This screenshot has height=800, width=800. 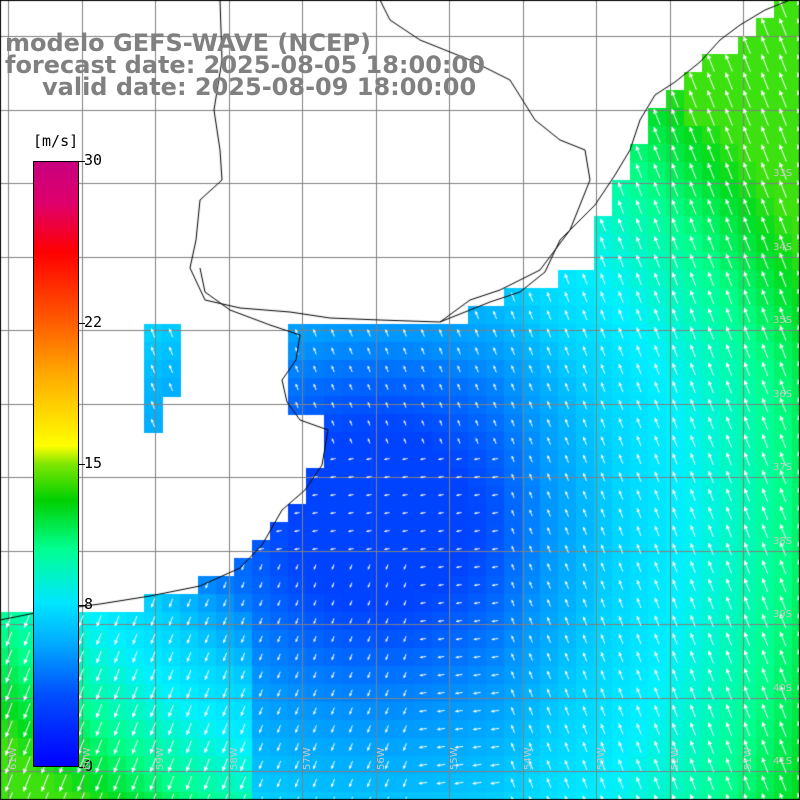 I want to click on longitude-label: 59W, so click(x=160, y=758).